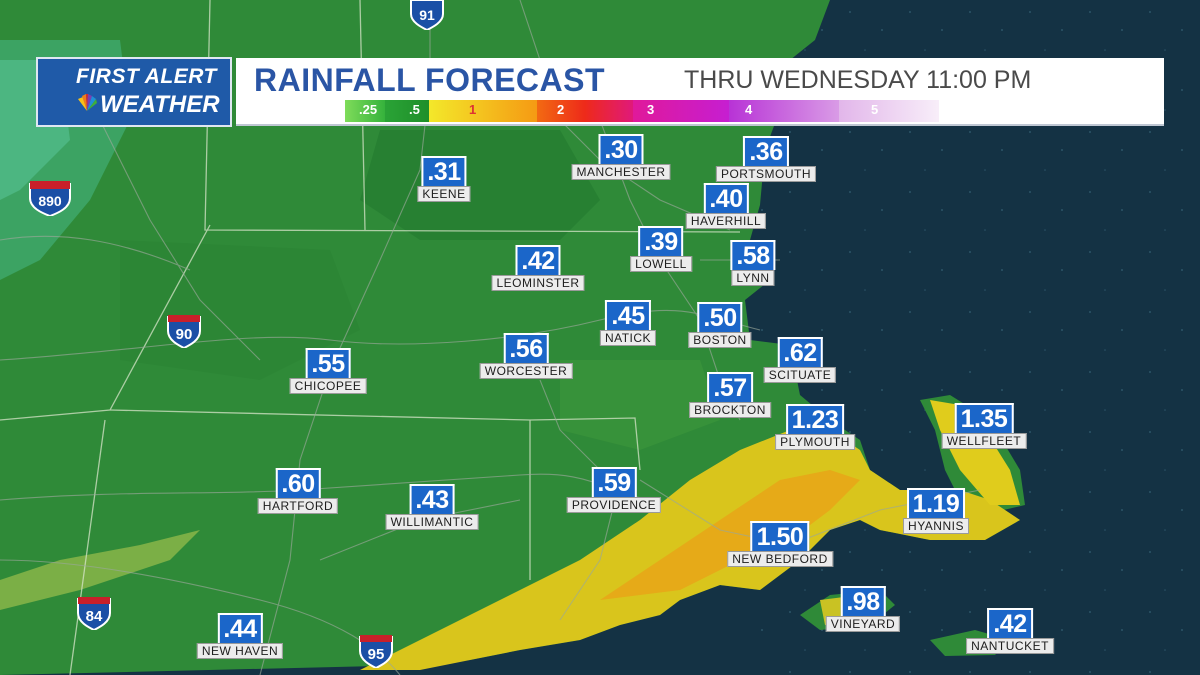 This screenshot has height=675, width=1200. I want to click on shield-number: 84, so click(94, 616).